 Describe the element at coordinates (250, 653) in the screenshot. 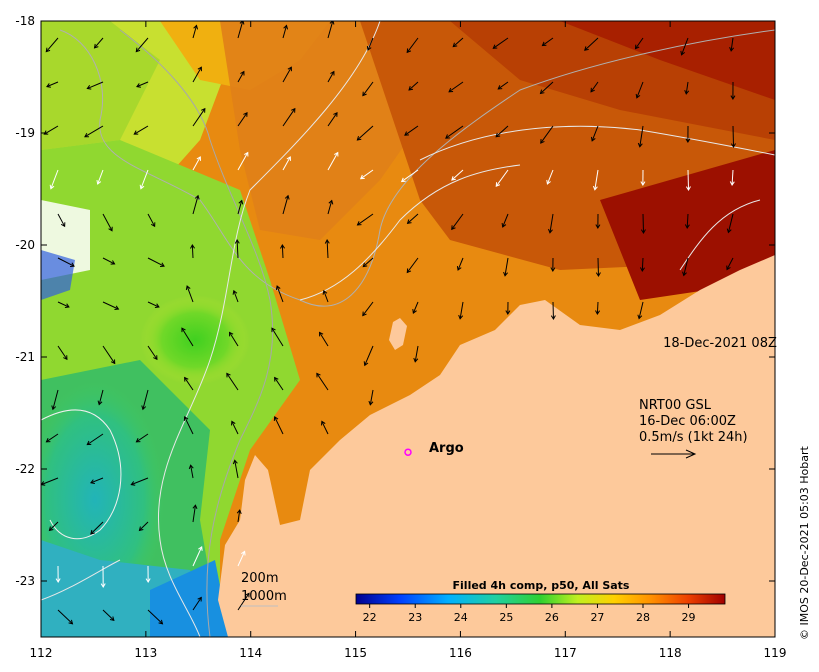

I see `x-tick-label: 114` at that location.